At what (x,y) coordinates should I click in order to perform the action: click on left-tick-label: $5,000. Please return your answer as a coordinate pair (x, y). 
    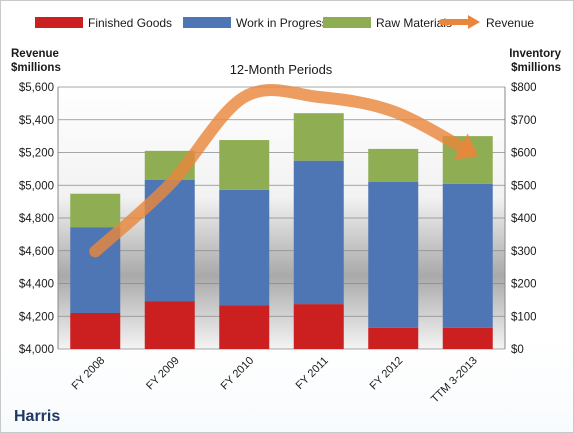
    Looking at the image, I should click on (36, 186).